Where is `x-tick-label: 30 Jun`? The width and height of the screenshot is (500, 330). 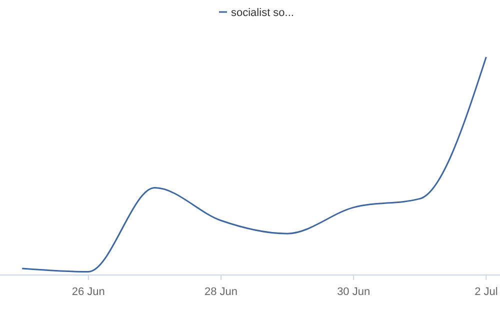 x-tick-label: 30 Jun is located at coordinates (353, 292).